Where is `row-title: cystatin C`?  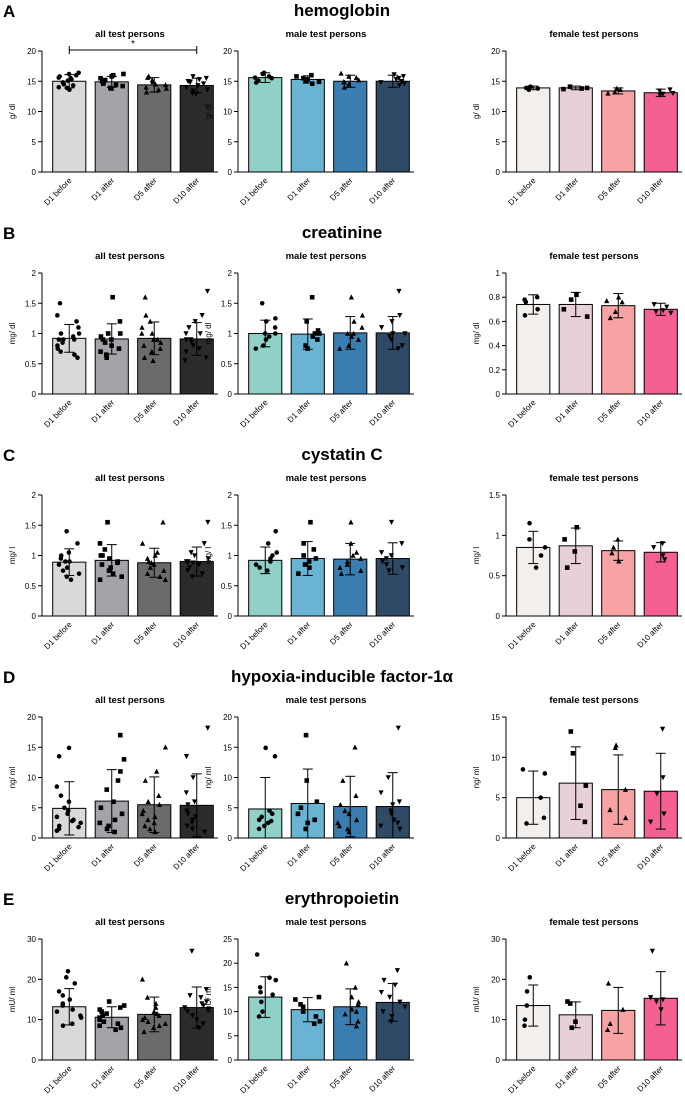 row-title: cystatin C is located at coordinates (341, 454).